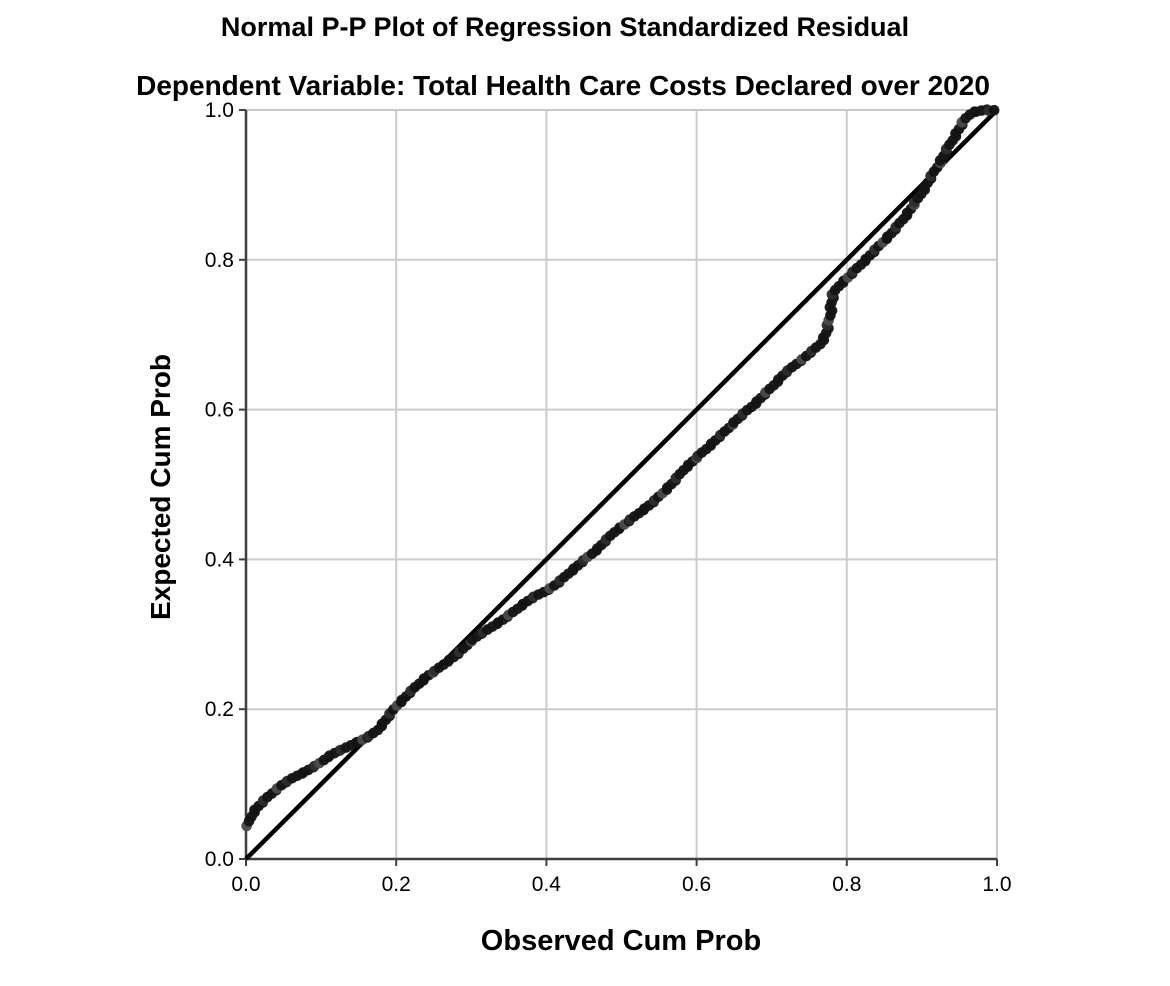  What do you see at coordinates (547, 884) in the screenshot?
I see `x-tick-label: 0.4` at bounding box center [547, 884].